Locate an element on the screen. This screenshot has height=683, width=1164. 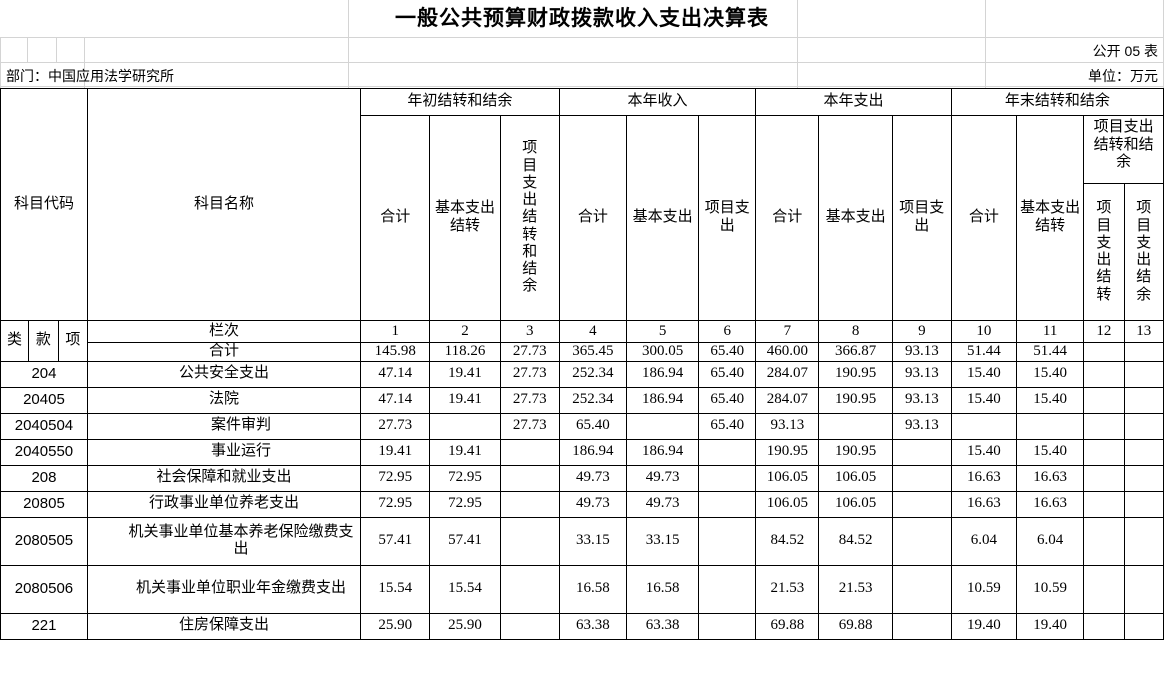
row-value-col-1: 47.14 is located at coordinates (395, 400).